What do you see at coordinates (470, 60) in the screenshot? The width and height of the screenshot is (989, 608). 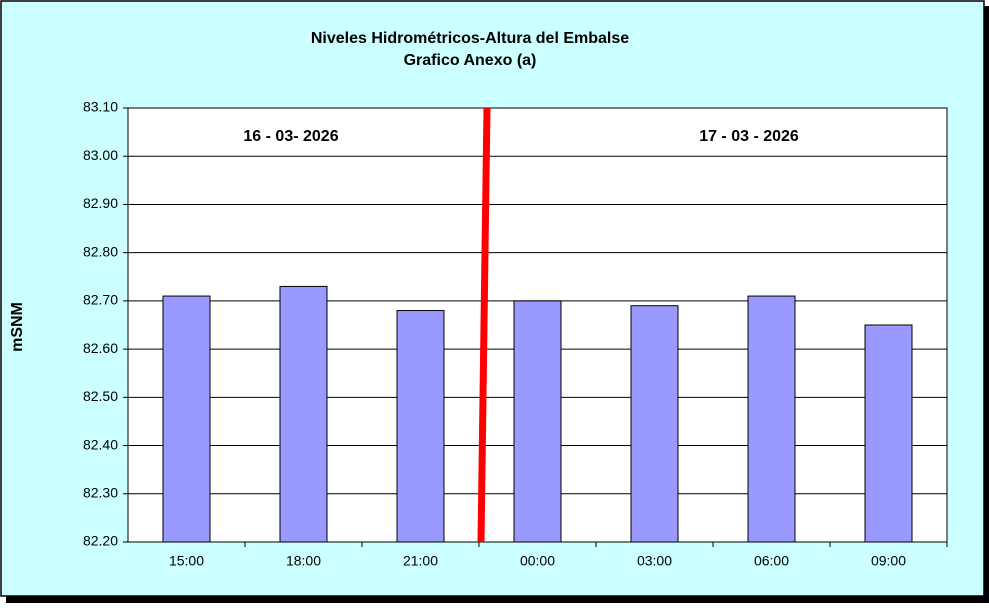 I see `chart-subtitle: Grafico Anexo (a)` at bounding box center [470, 60].